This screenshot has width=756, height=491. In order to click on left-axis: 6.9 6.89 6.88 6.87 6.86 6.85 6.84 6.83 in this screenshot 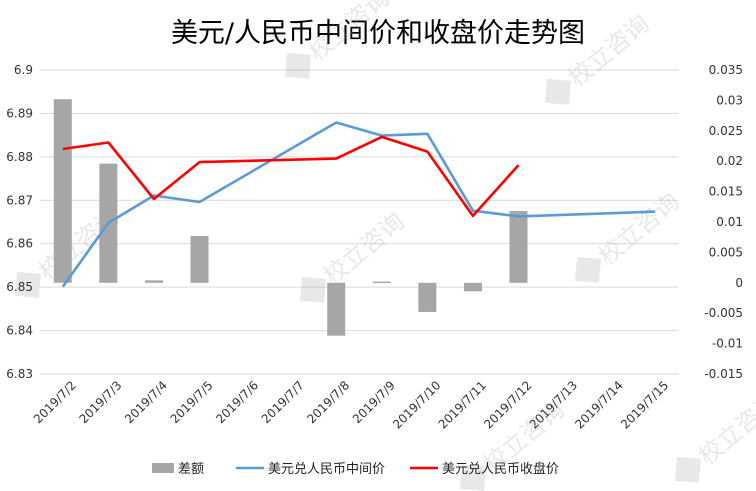, I will do `click(19, 222)`.